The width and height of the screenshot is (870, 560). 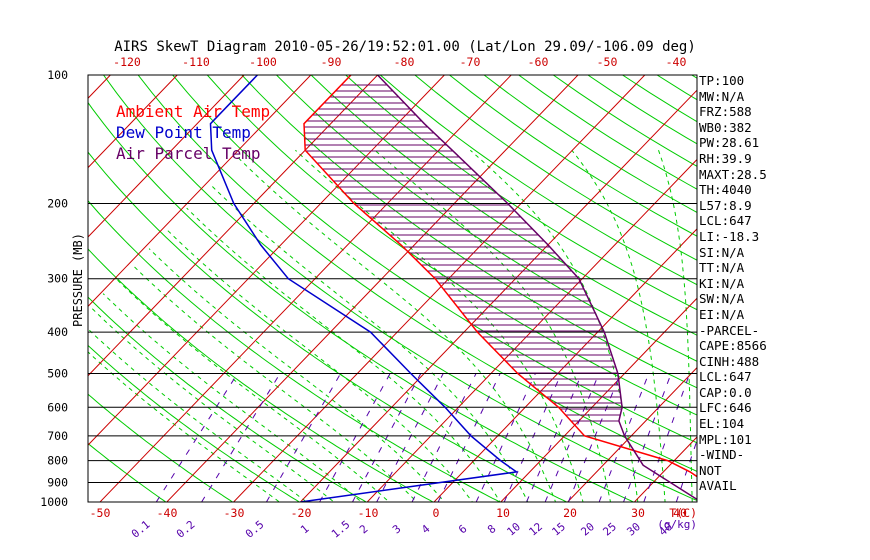 I want to click on mixing-ratio-label: 30, so click(x=633, y=529).